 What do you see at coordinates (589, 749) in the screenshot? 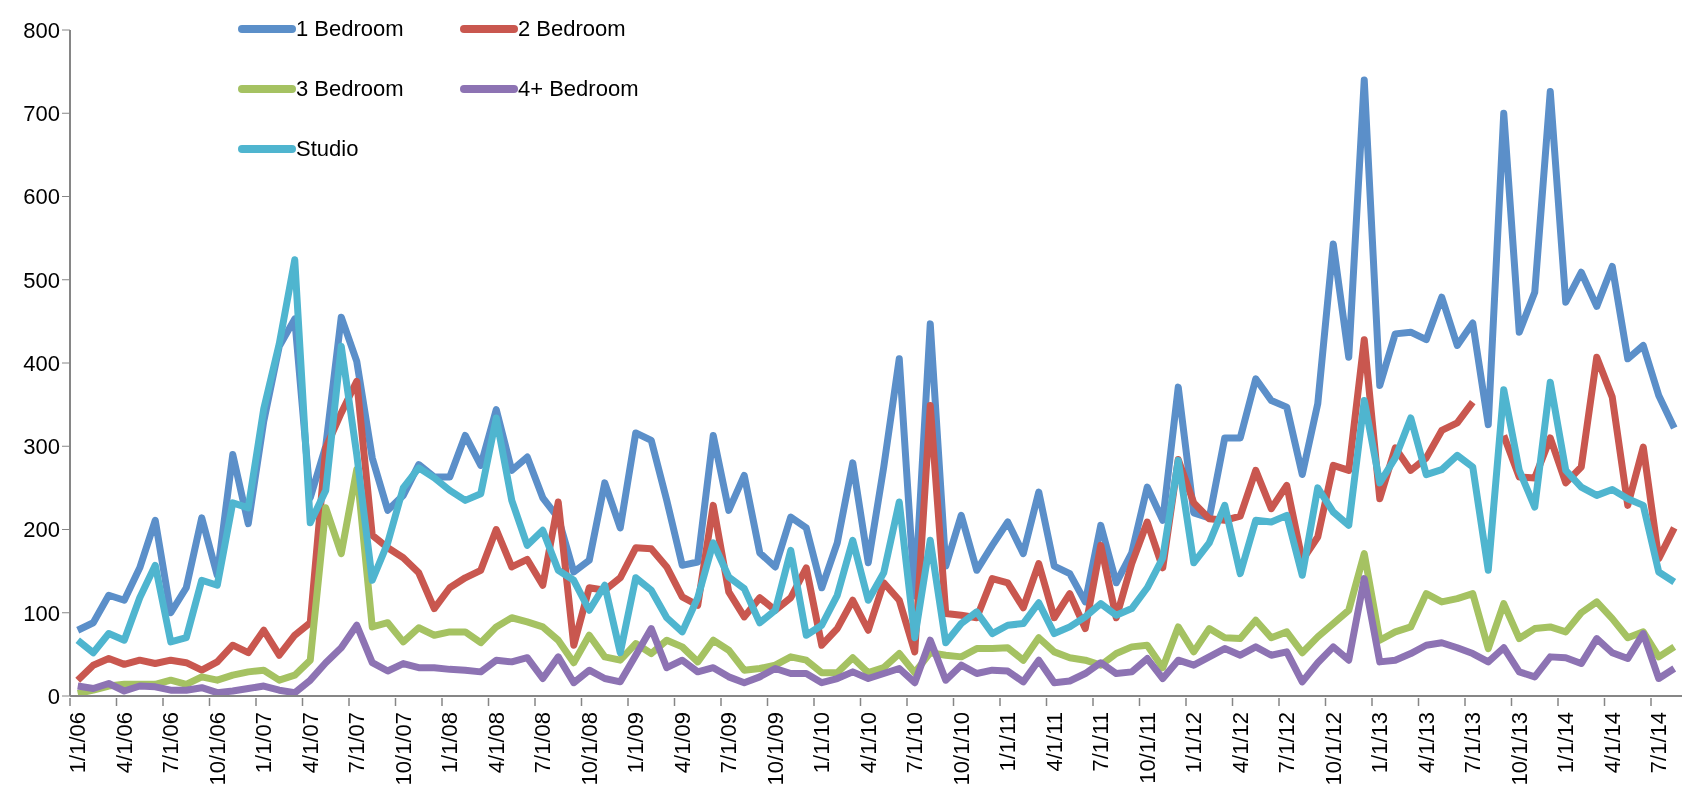
I see `x-tick-label: 10/1/08` at bounding box center [589, 749].